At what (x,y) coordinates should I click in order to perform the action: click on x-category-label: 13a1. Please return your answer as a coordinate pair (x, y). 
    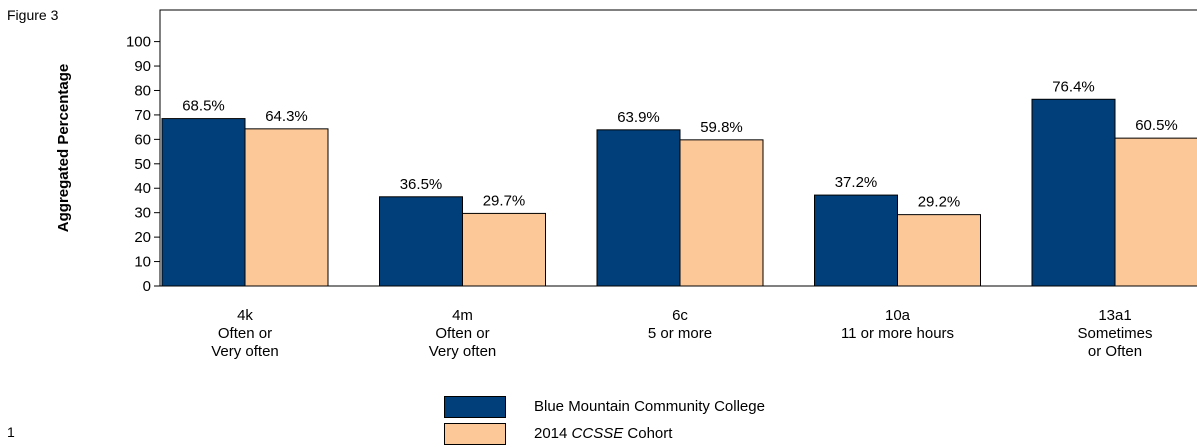
    Looking at the image, I should click on (1114, 315).